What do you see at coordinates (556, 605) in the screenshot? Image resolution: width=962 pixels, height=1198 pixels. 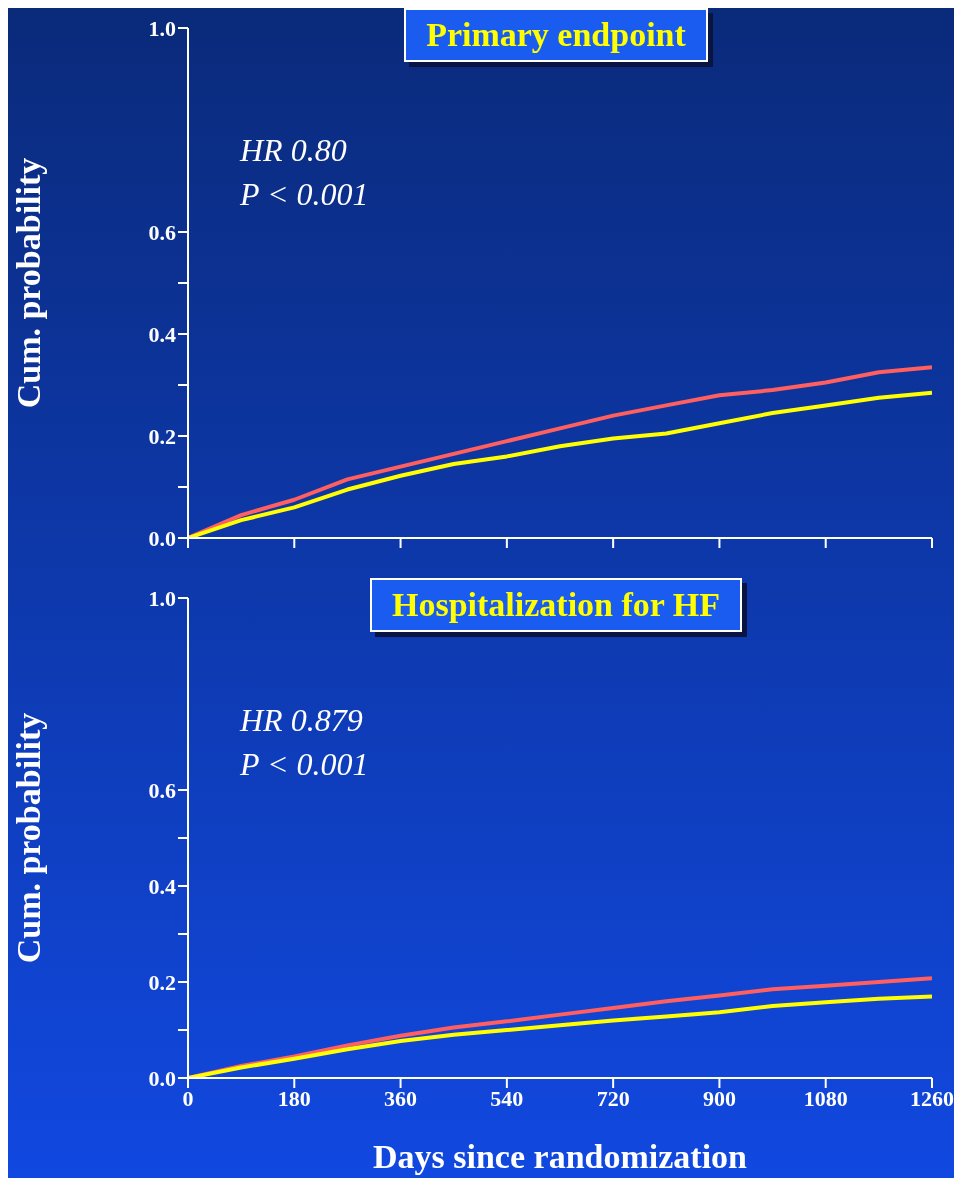 I see `chart-title: Hospitalization for HF` at bounding box center [556, 605].